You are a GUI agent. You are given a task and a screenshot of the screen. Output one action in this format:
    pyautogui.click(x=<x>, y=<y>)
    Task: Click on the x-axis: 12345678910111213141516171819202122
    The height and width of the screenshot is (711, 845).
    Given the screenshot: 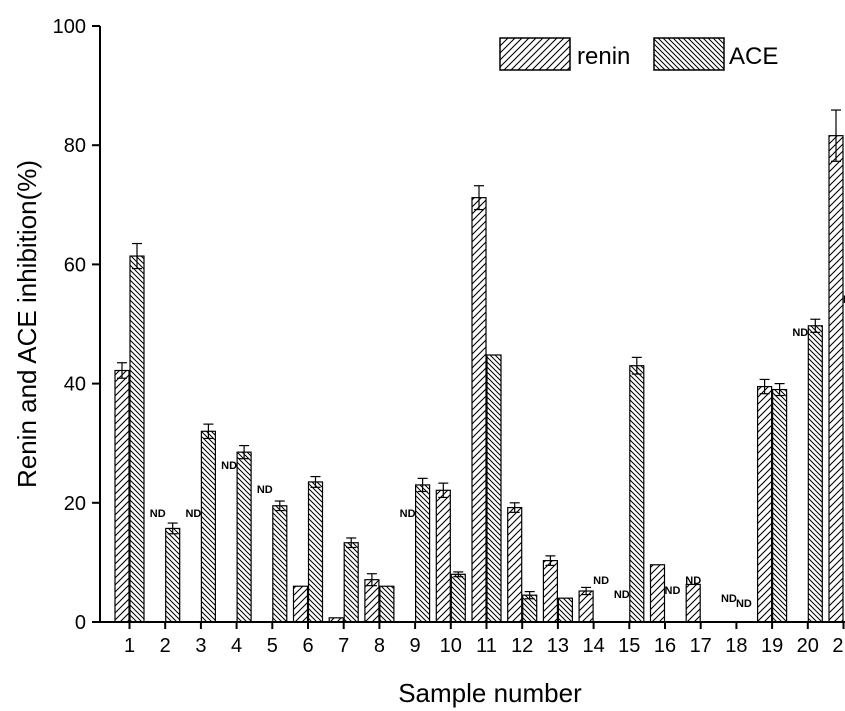 What is the action you would take?
    pyautogui.click(x=484, y=639)
    